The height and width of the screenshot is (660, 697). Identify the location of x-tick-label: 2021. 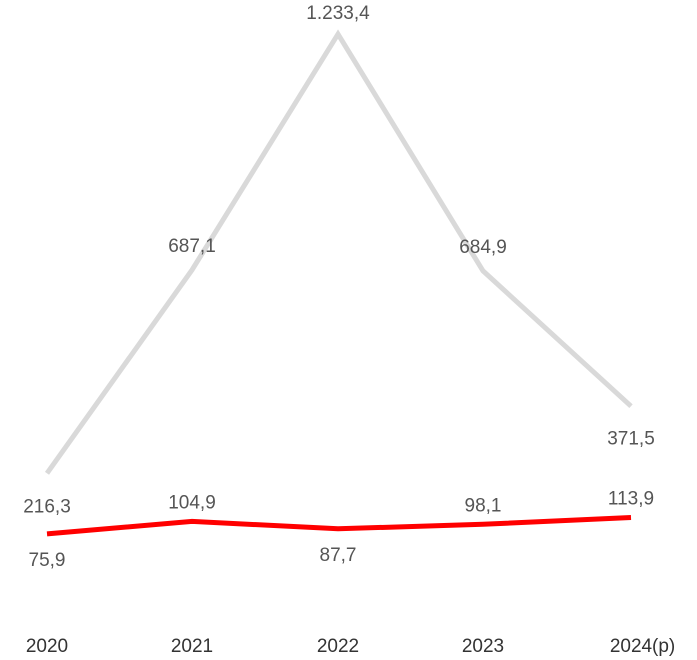
(192, 646).